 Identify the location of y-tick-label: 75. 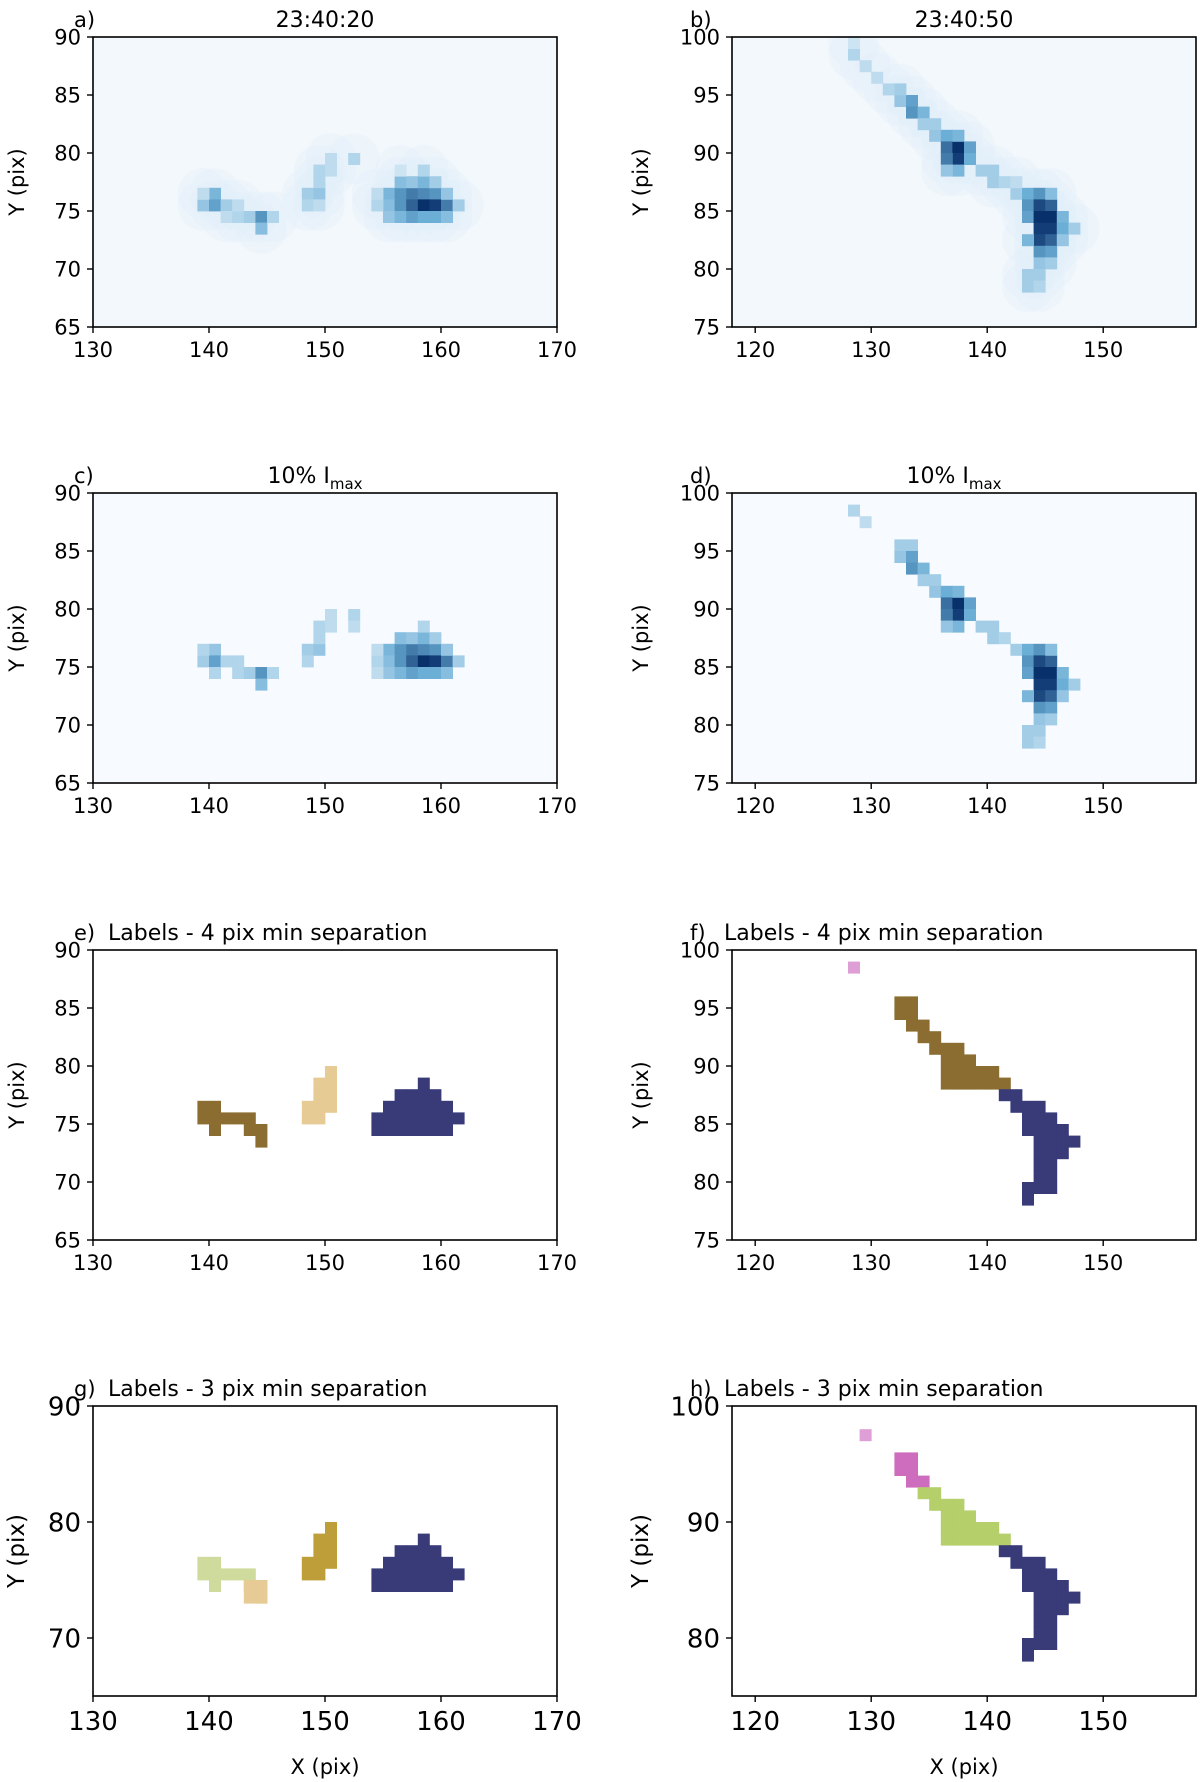
(706, 328).